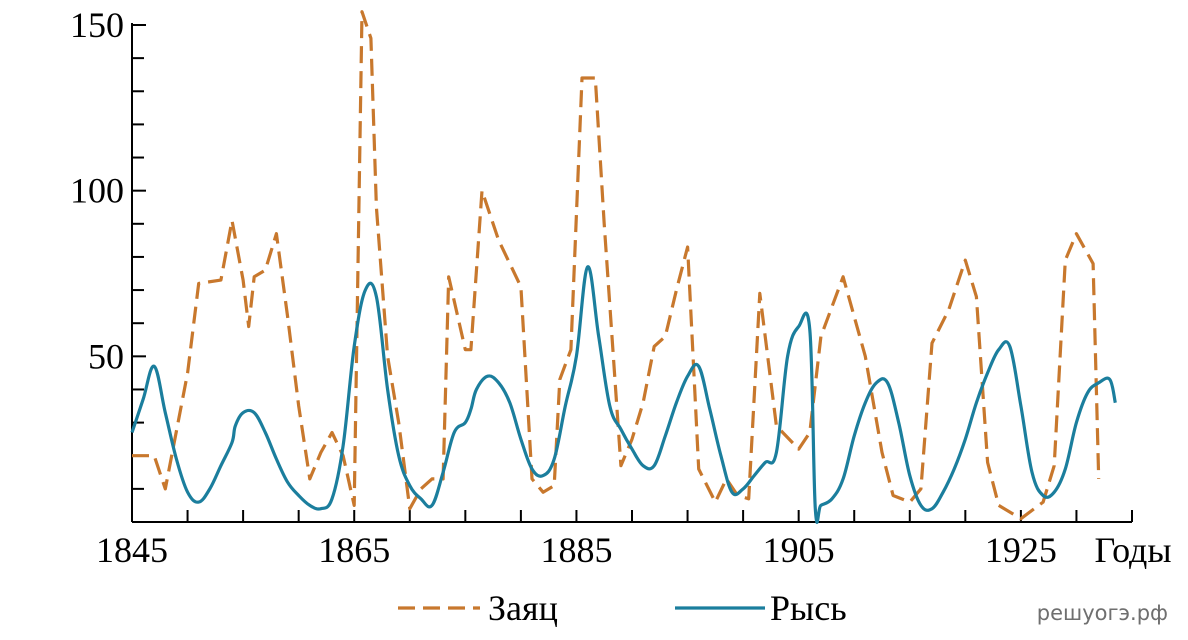 The height and width of the screenshot is (640, 1188). What do you see at coordinates (1021, 550) in the screenshot?
I see `x-tick-label: 1925` at bounding box center [1021, 550].